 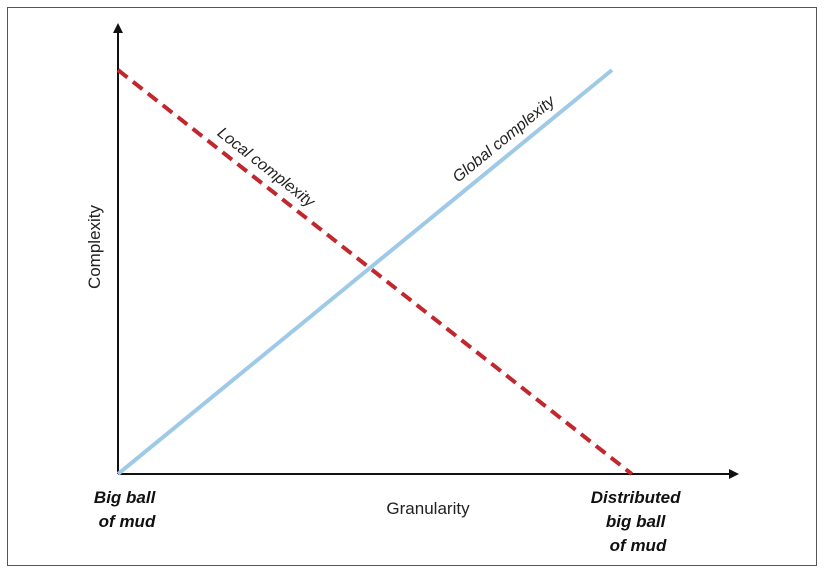 I want to click on x-end-label-line-3: of mud, so click(x=638, y=545).